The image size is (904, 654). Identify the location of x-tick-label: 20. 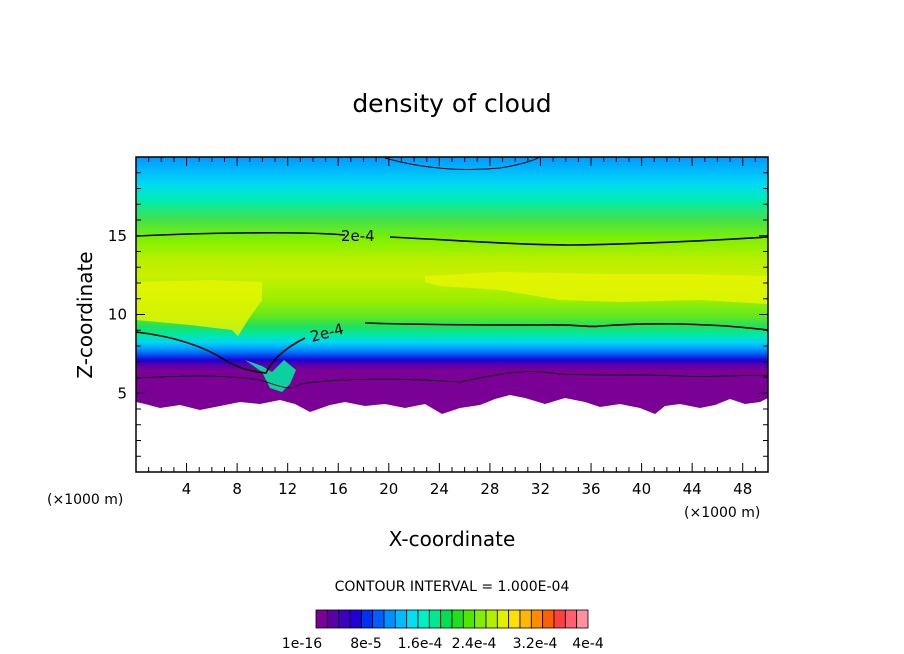
(388, 489).